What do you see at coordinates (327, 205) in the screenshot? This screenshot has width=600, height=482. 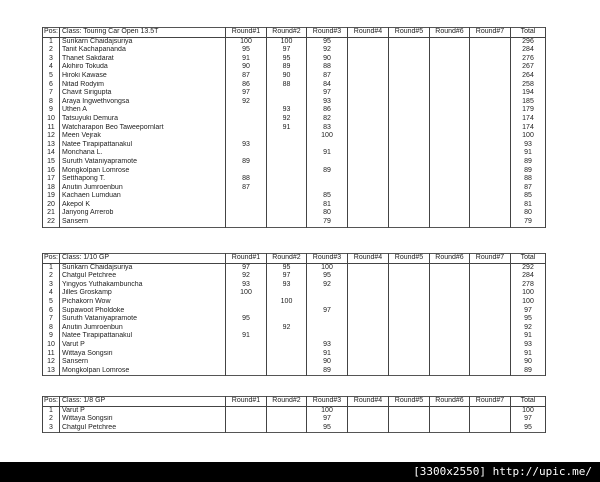 I see `round-3-score: 81` at bounding box center [327, 205].